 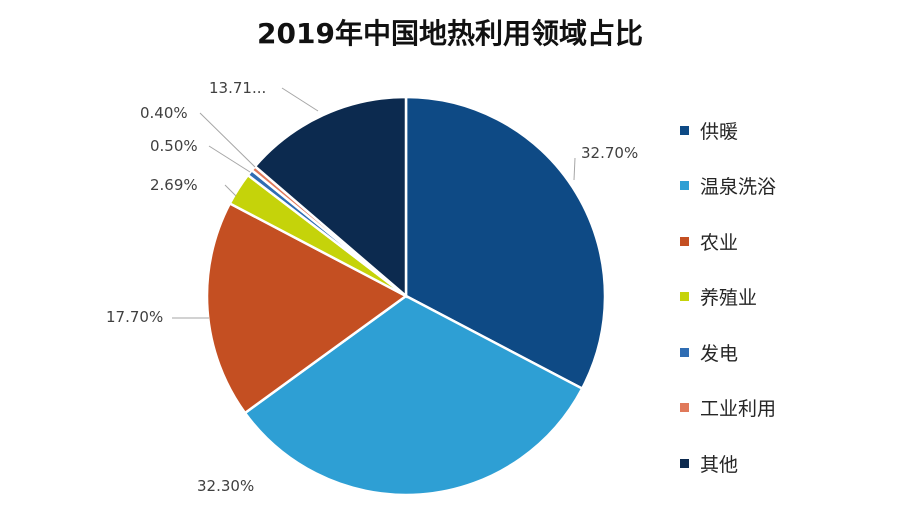 What do you see at coordinates (738, 409) in the screenshot?
I see `legend-label: 工业利用` at bounding box center [738, 409].